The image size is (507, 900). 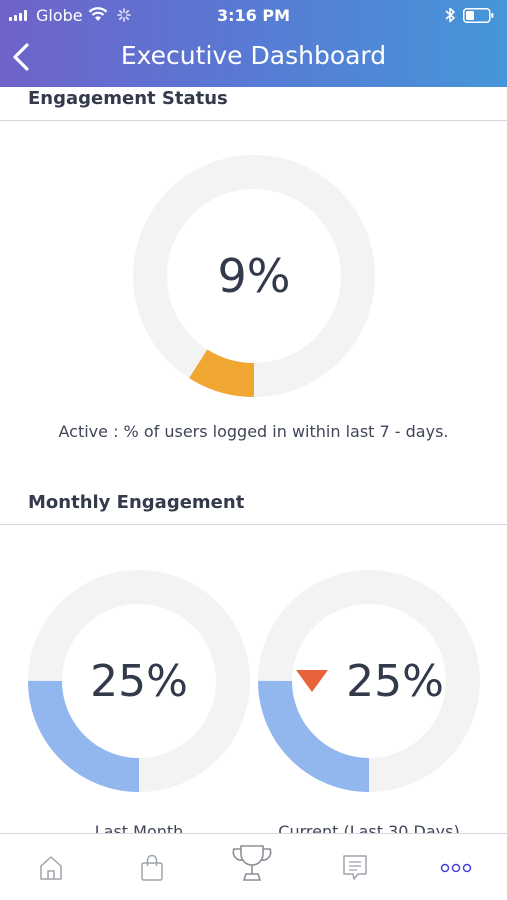 I want to click on message-icon, so click(x=355, y=867).